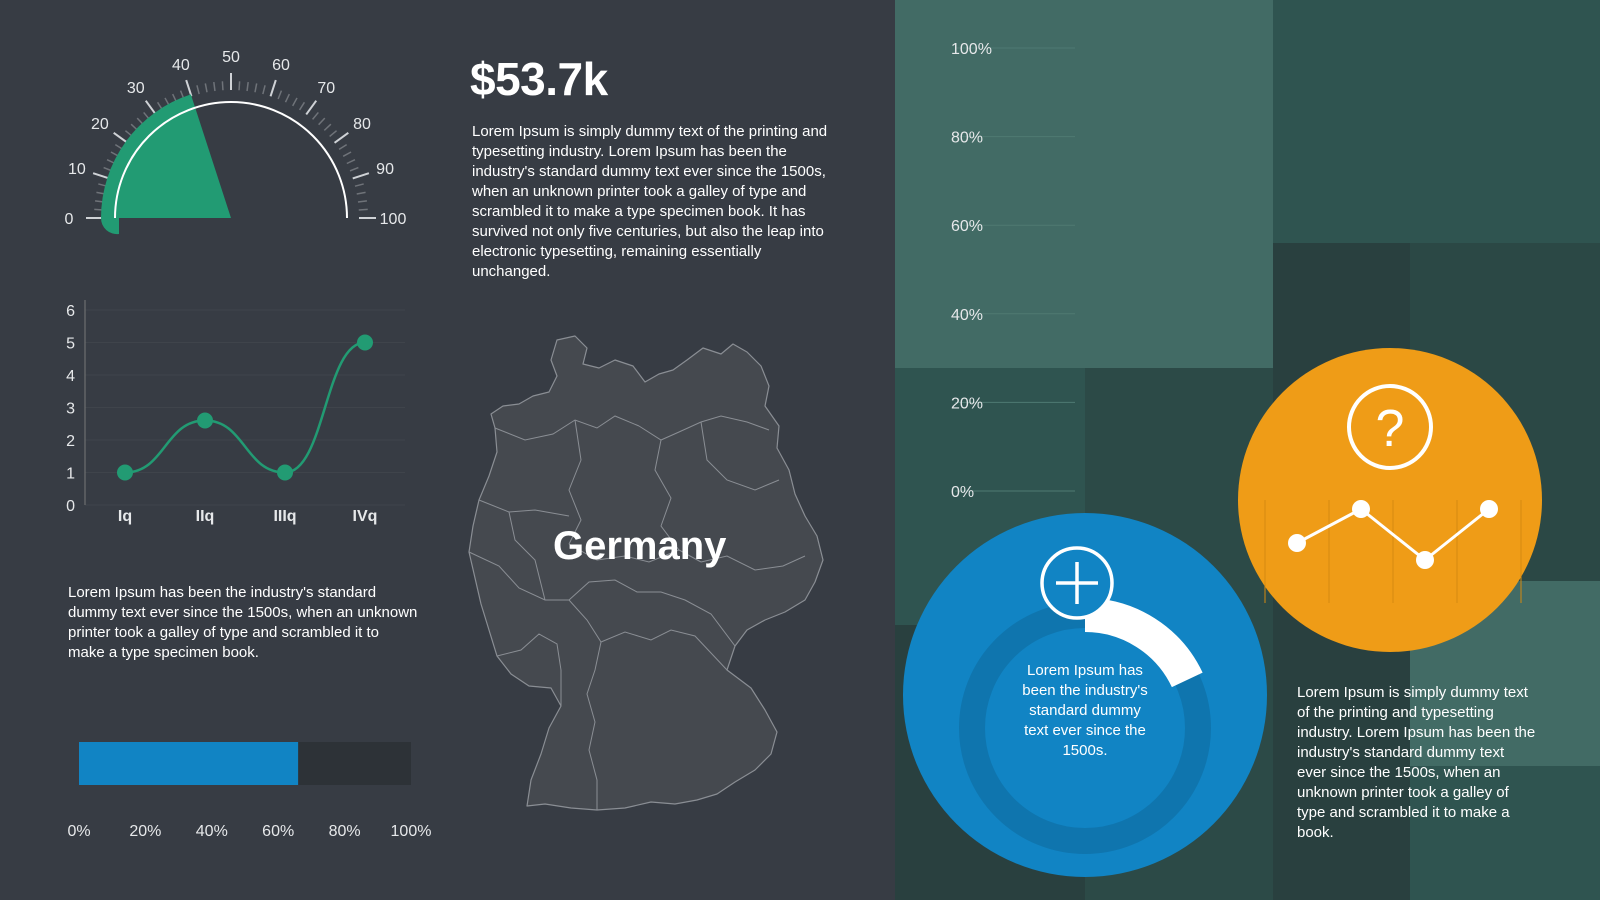 Image resolution: width=1600 pixels, height=900 pixels. What do you see at coordinates (971, 49) in the screenshot?
I see `y-tick-label: 100%` at bounding box center [971, 49].